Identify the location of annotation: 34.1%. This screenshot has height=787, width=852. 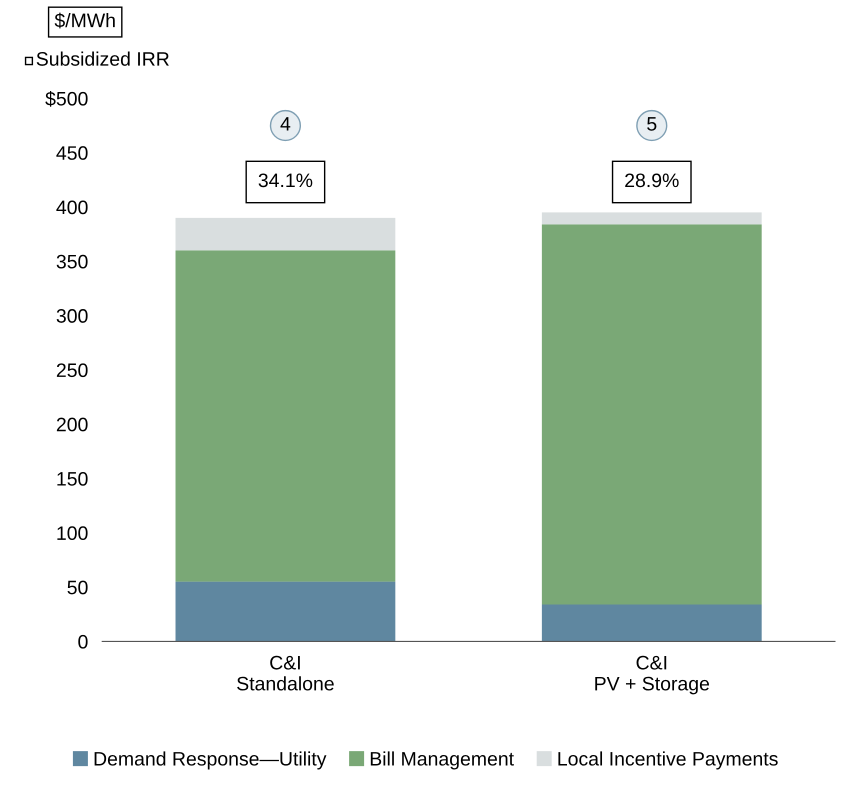
(285, 180).